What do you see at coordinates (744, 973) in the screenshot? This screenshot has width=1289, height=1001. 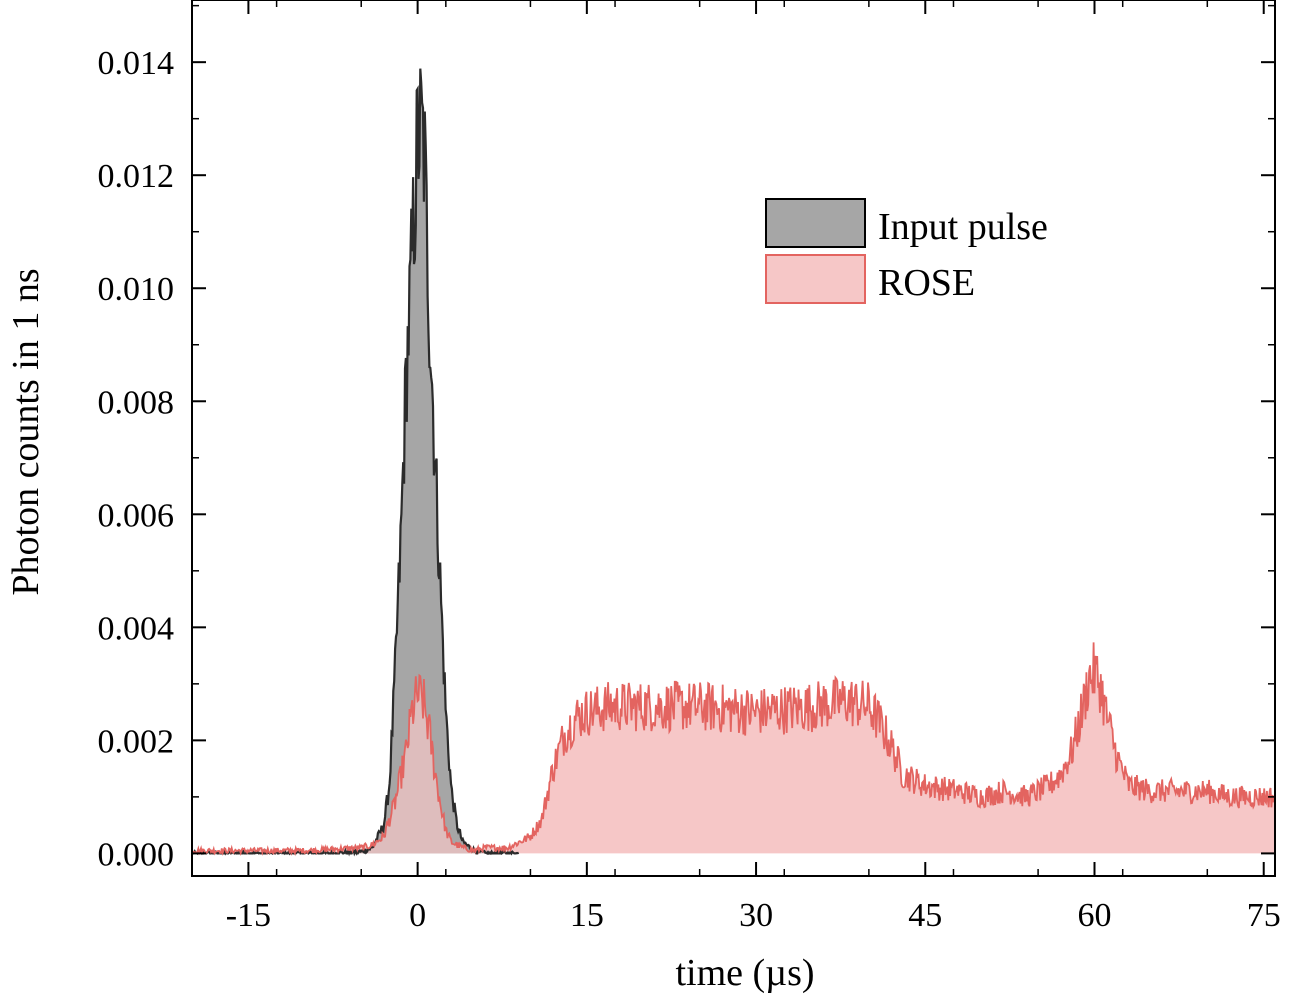 I see `x-axis-title: time (µs)` at bounding box center [744, 973].